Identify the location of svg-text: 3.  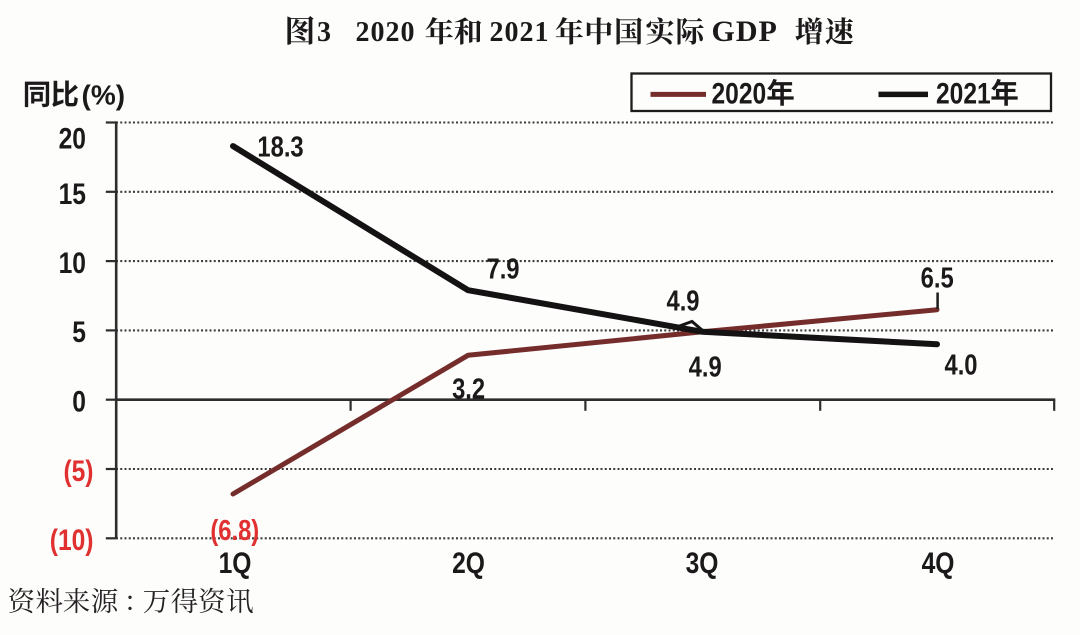
(324, 32).